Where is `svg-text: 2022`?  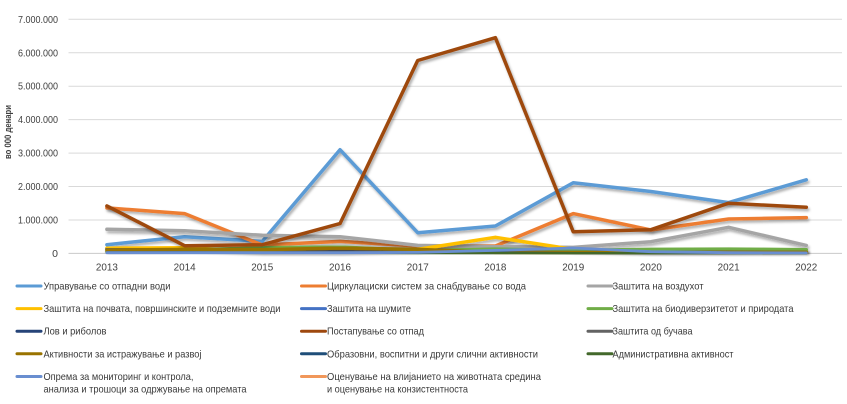 svg-text: 2022 is located at coordinates (806, 268).